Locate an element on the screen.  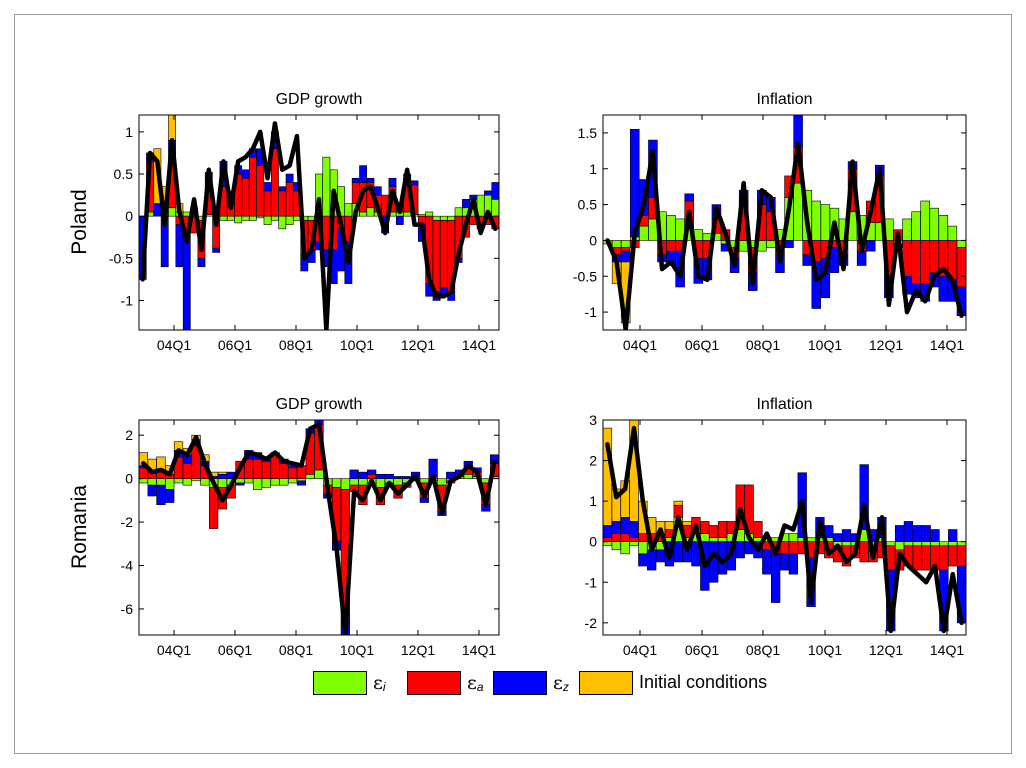
x-tick-label: 04Q1 is located at coordinates (640, 650).